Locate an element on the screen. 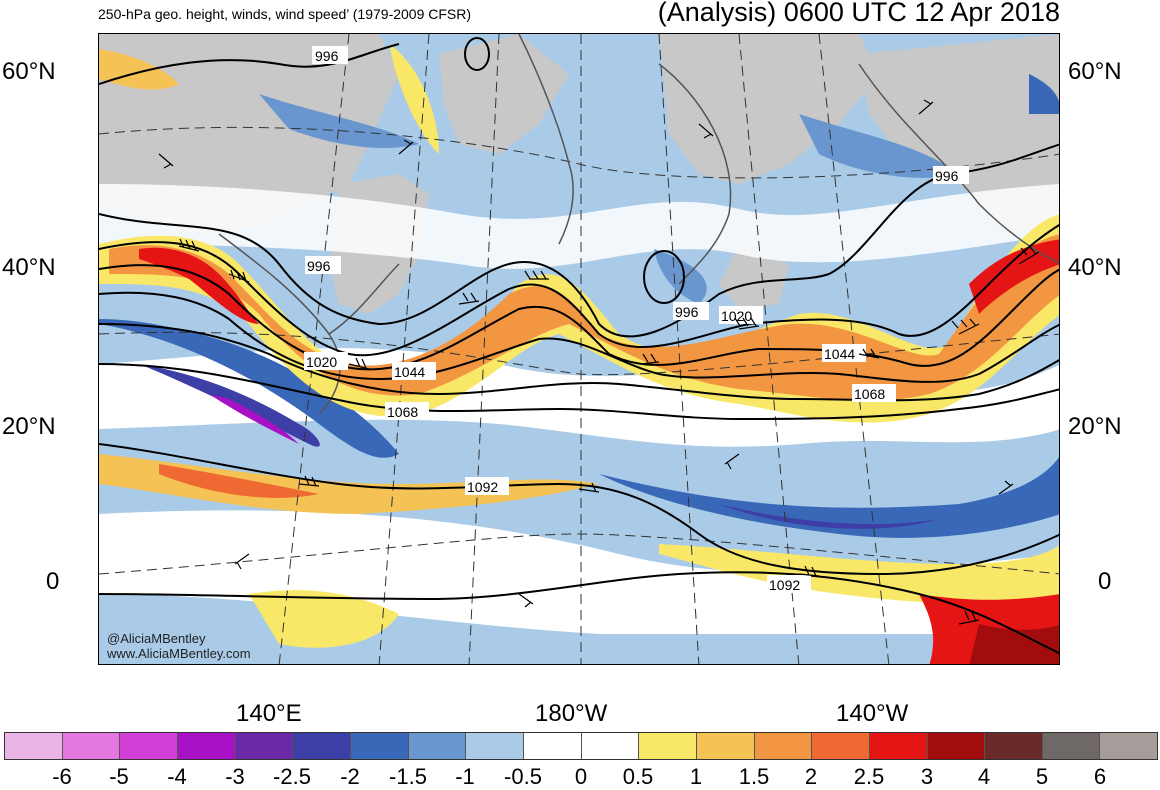  colorbar-tick: 0 is located at coordinates (581, 776).